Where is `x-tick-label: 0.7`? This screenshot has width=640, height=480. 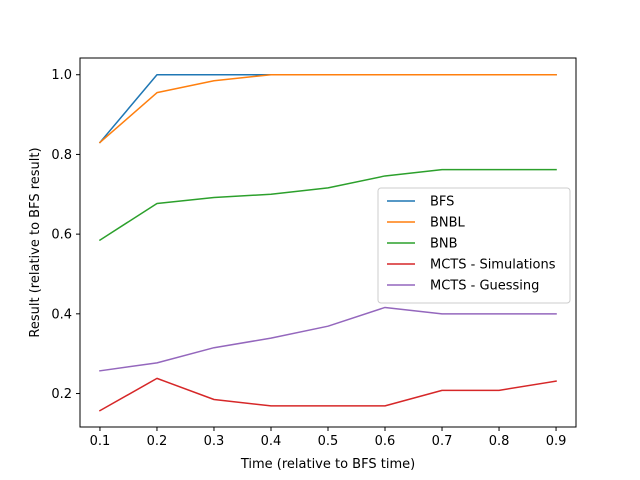
x-tick-label: 0.7 is located at coordinates (442, 441).